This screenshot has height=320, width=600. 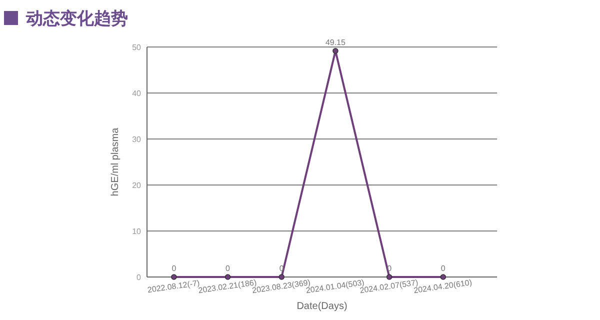 What do you see at coordinates (139, 277) in the screenshot?
I see `y-tick-label: 0` at bounding box center [139, 277].